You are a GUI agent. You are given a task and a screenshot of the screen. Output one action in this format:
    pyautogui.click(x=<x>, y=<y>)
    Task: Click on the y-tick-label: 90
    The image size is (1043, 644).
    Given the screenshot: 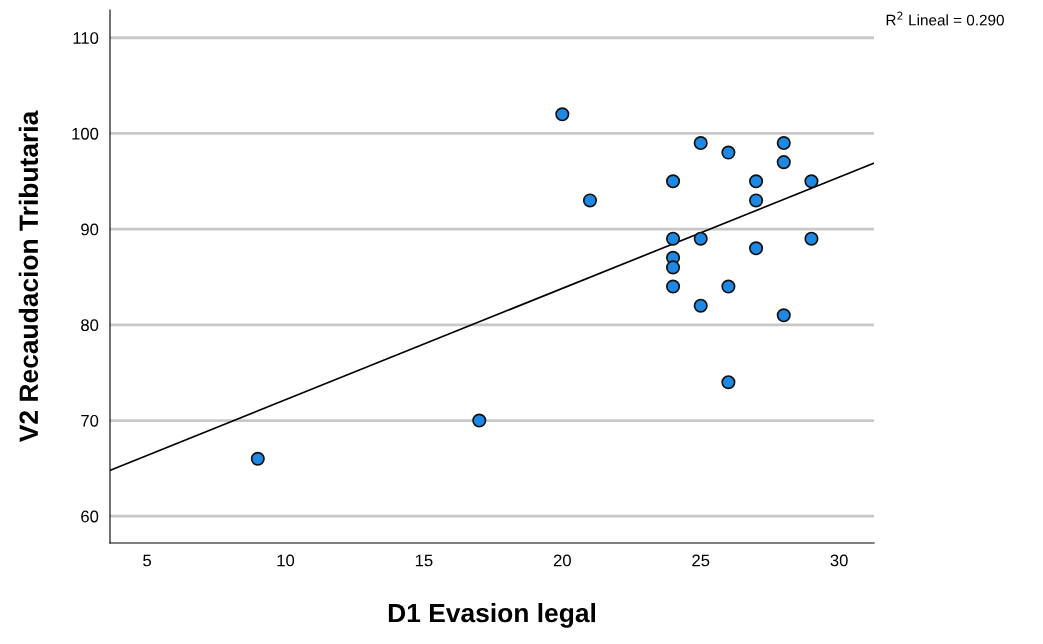 What is the action you would take?
    pyautogui.click(x=90, y=229)
    